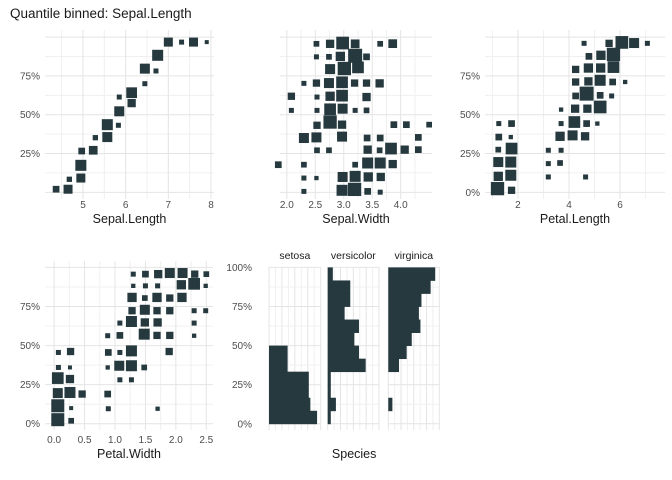 Image resolution: width=672 pixels, height=480 pixels. Describe the element at coordinates (176, 440) in the screenshot. I see `x-tick-label: 2.0` at that location.